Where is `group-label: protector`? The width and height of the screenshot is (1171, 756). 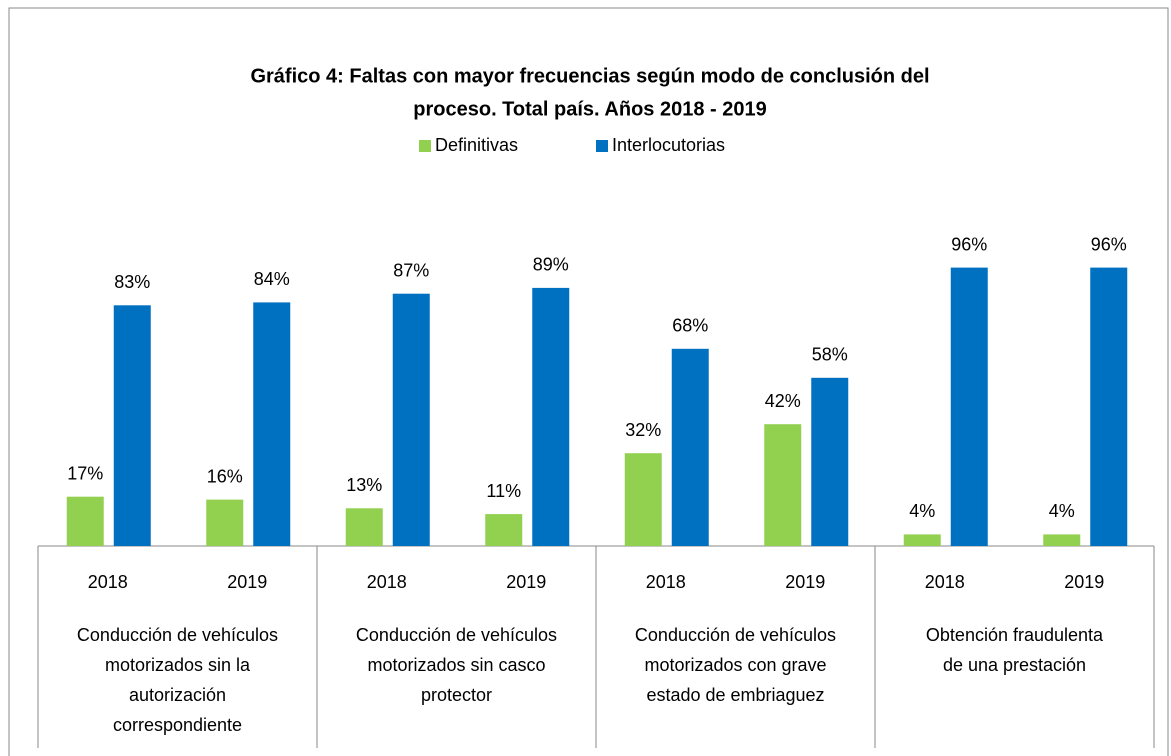 group-label: protector is located at coordinates (456, 695).